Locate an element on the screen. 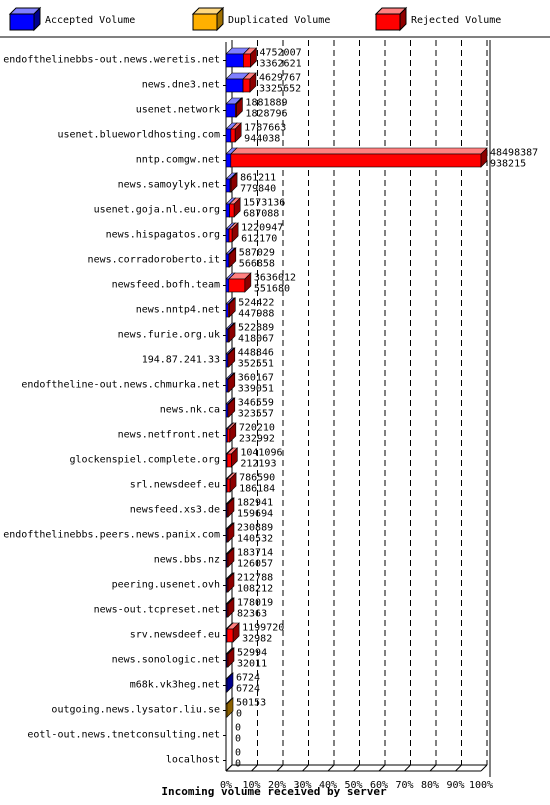  total-value-label: 3636012 is located at coordinates (275, 278).